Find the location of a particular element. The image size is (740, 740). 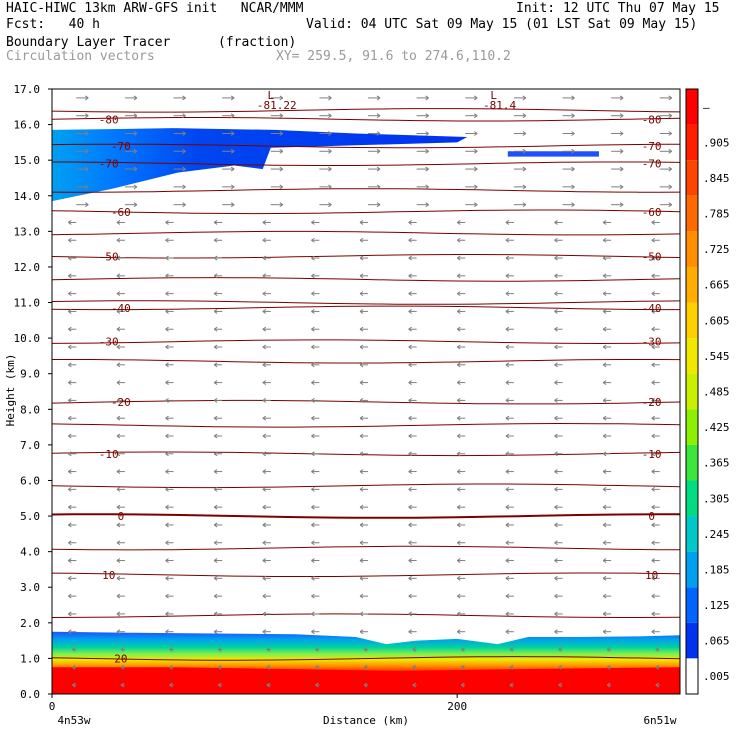

y-tick-label: 16.0 is located at coordinates (27, 125).